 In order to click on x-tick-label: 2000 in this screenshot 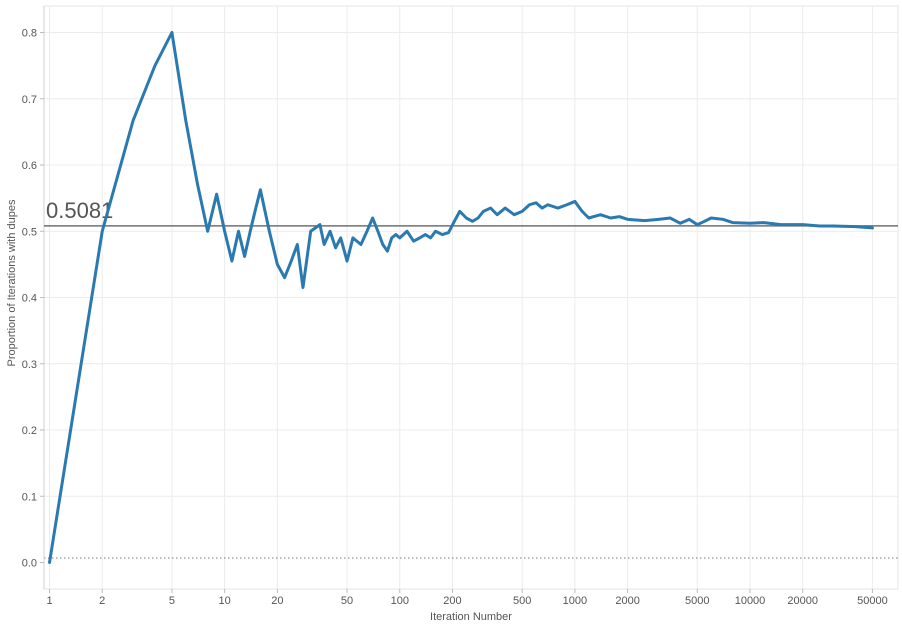, I will do `click(627, 601)`.